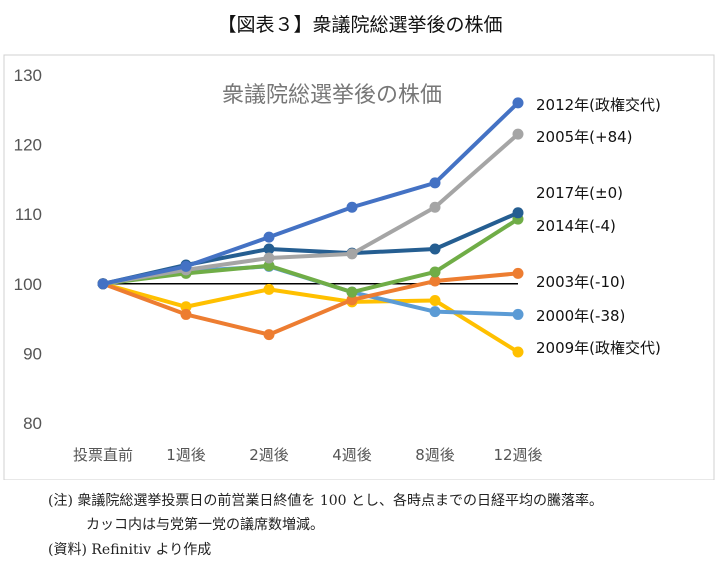  What do you see at coordinates (32, 423) in the screenshot?
I see `y-tick-label: 80` at bounding box center [32, 423].